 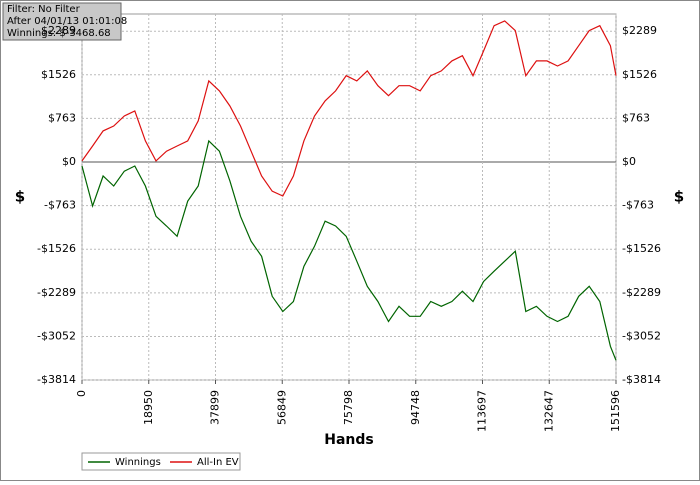 What do you see at coordinates (56, 335) in the screenshot?
I see `y-tick-label: -$3052` at bounding box center [56, 335].